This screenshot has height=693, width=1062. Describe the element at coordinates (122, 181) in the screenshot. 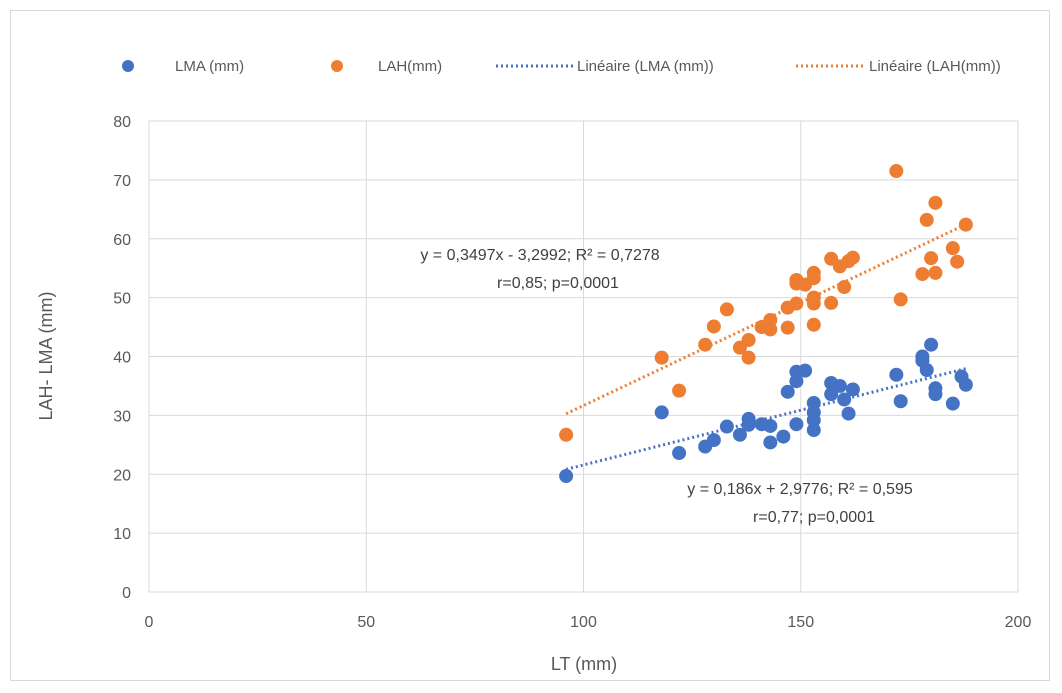

I see `y-tick-label: 70` at that location.